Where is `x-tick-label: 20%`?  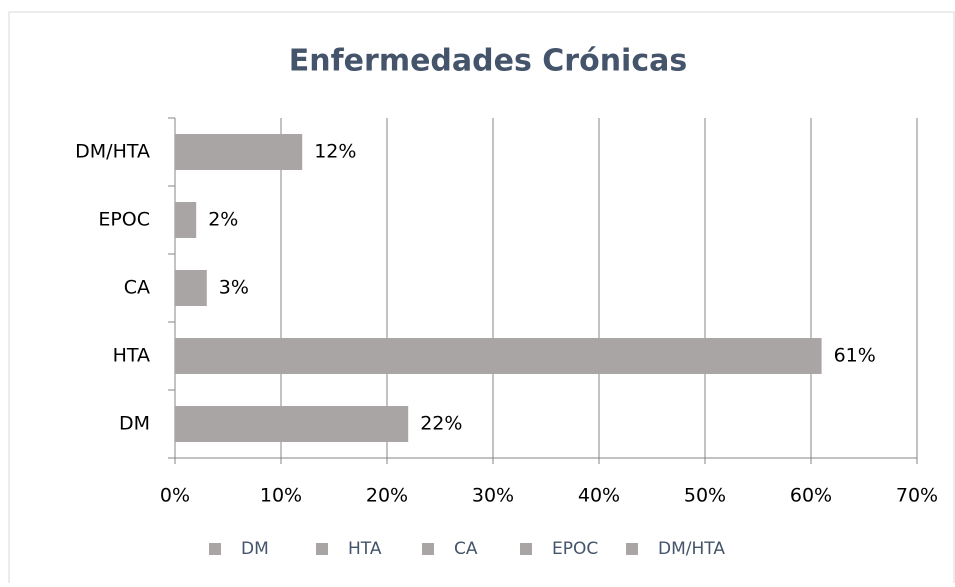
x-tick-label: 20% is located at coordinates (387, 496).